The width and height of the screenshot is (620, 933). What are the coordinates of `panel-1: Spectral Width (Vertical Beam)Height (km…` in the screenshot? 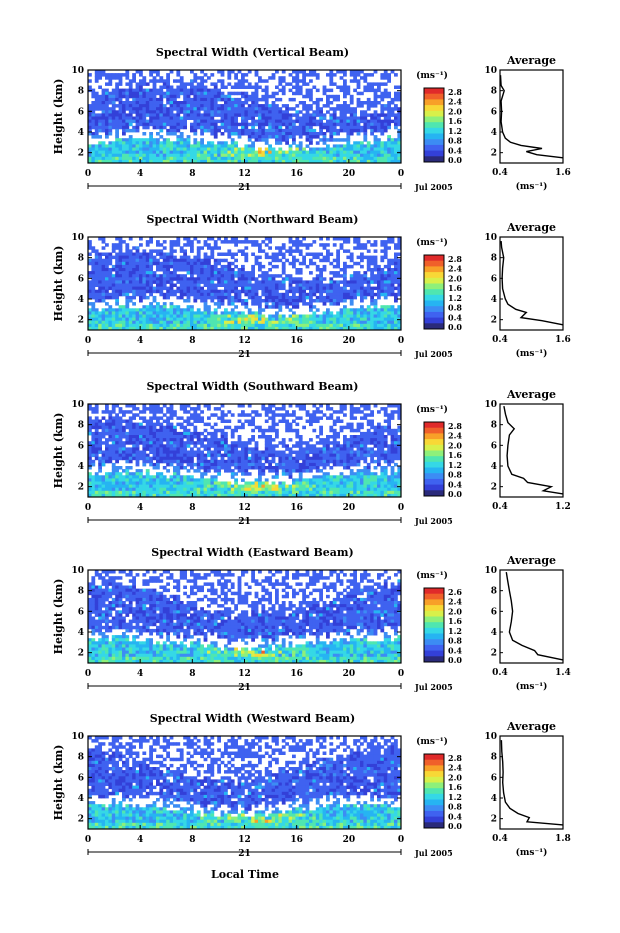 It's located at (311, 119).